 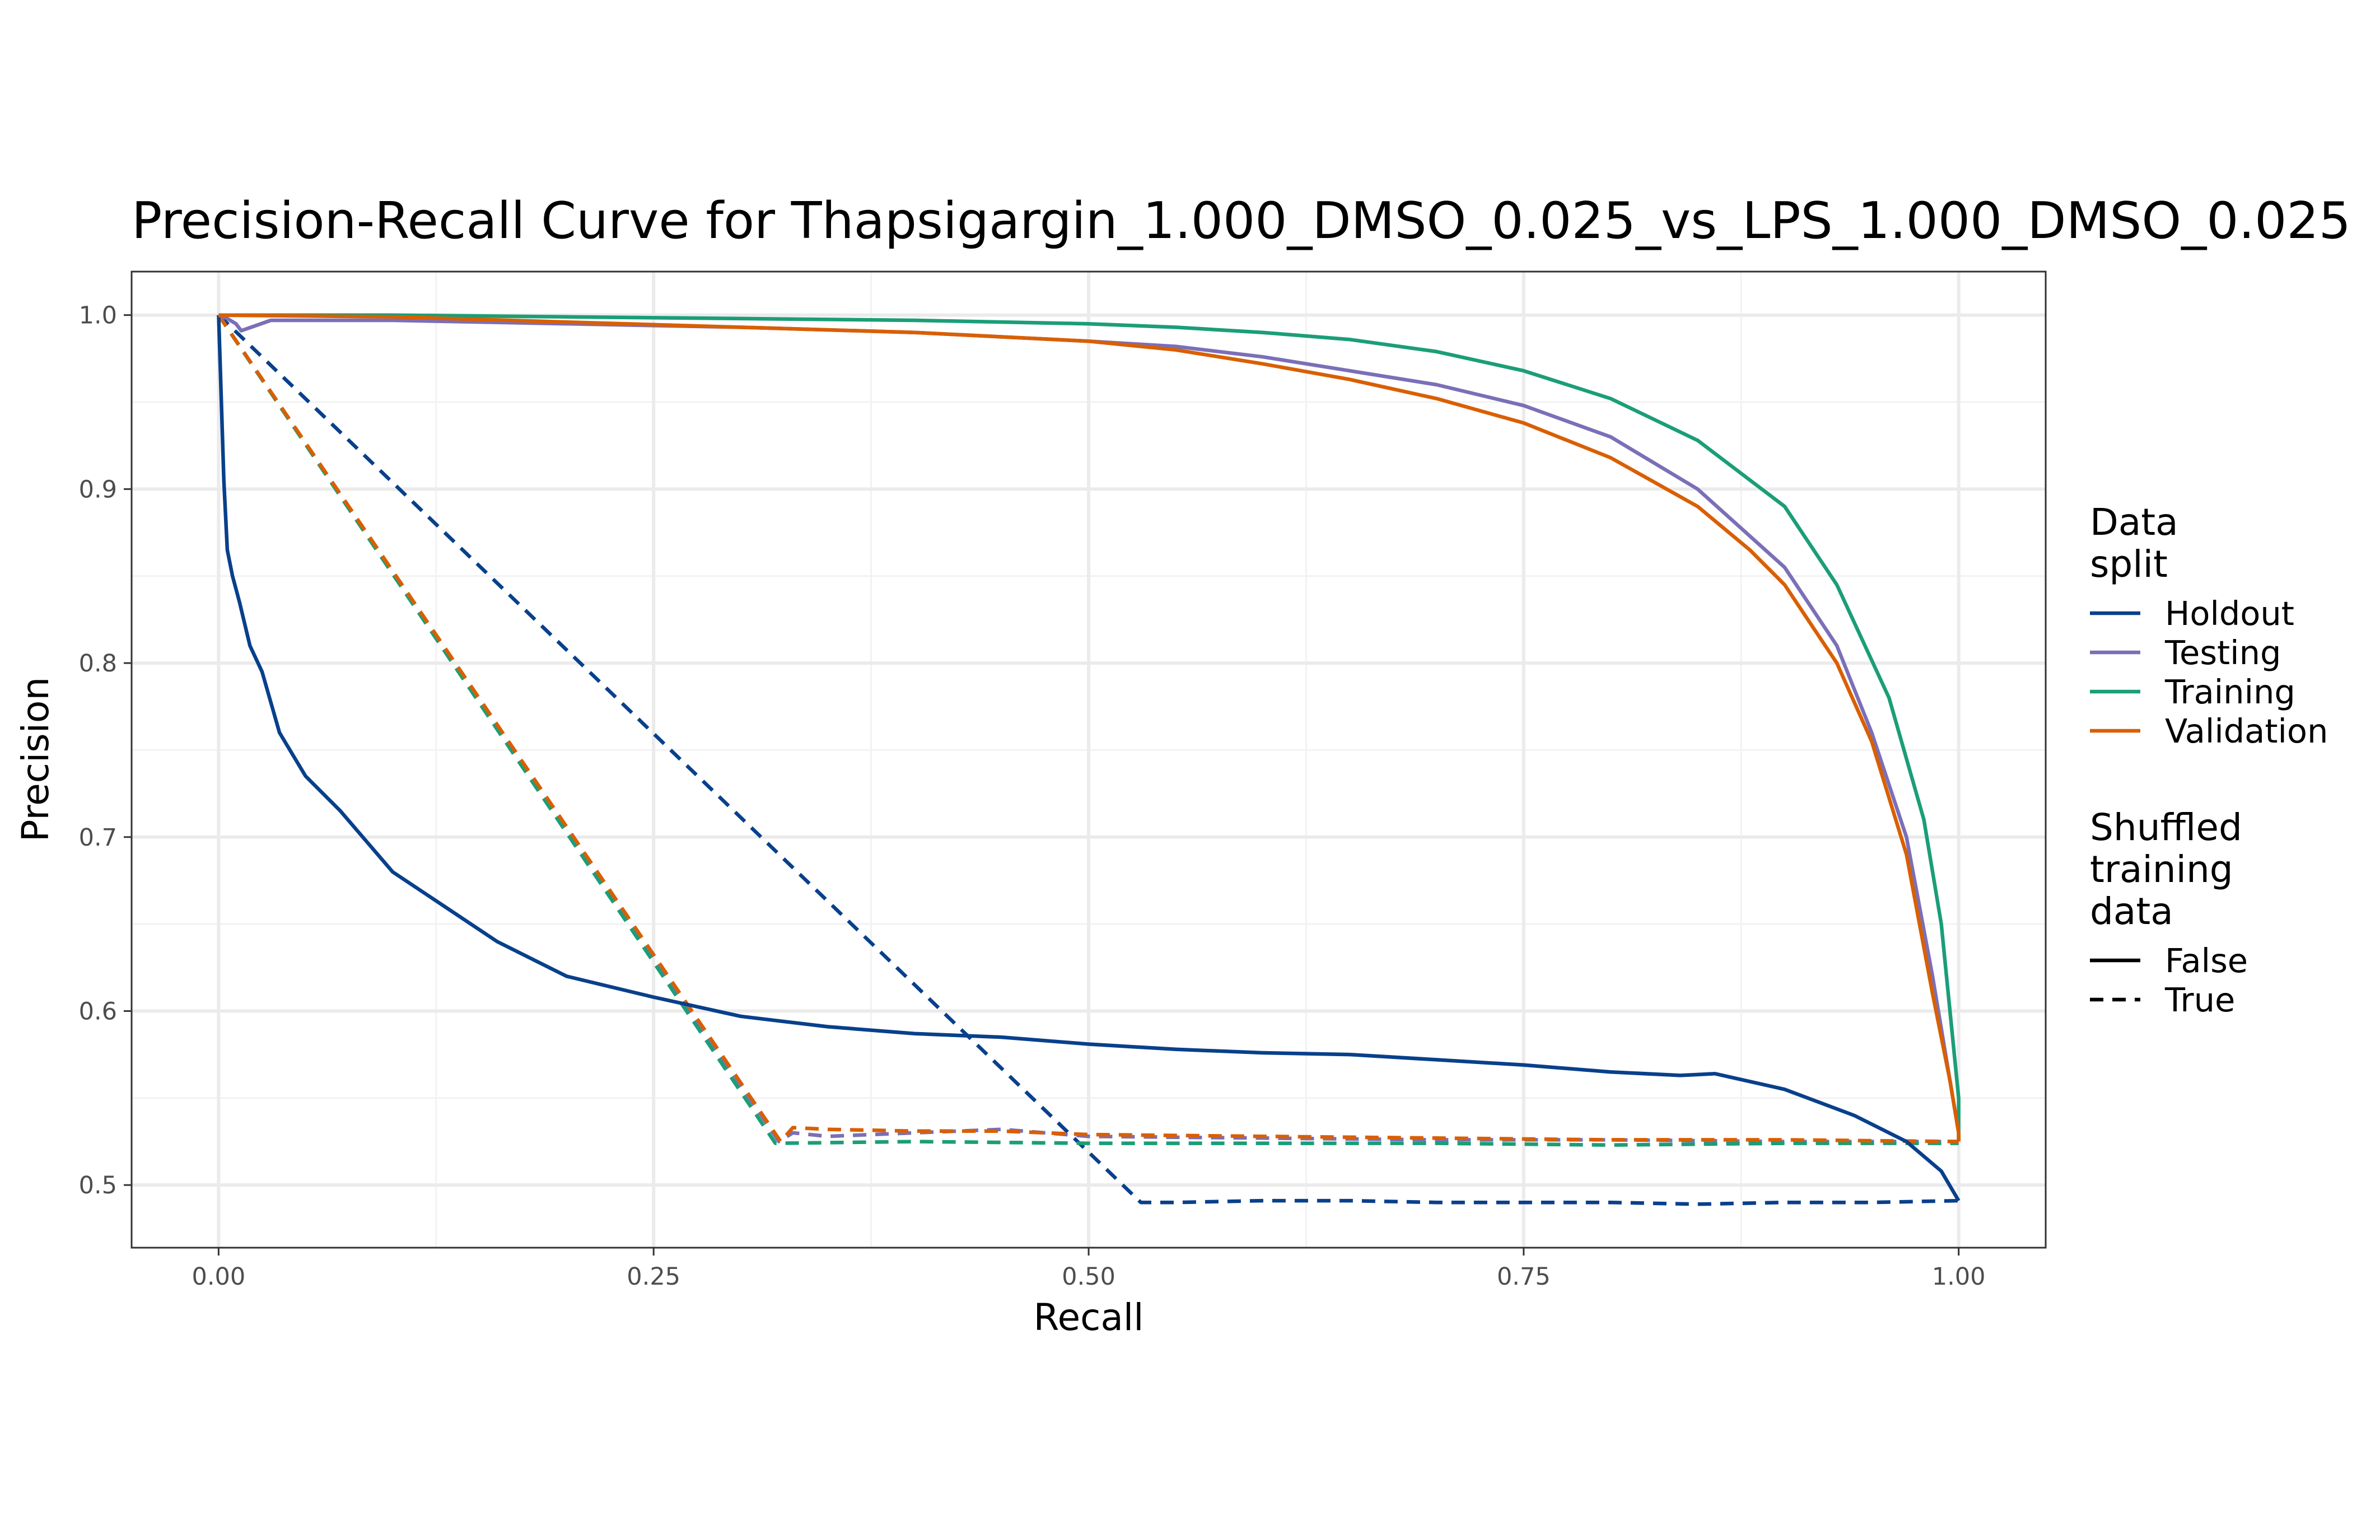 I want to click on legend-title: Data, so click(x=2134, y=523).